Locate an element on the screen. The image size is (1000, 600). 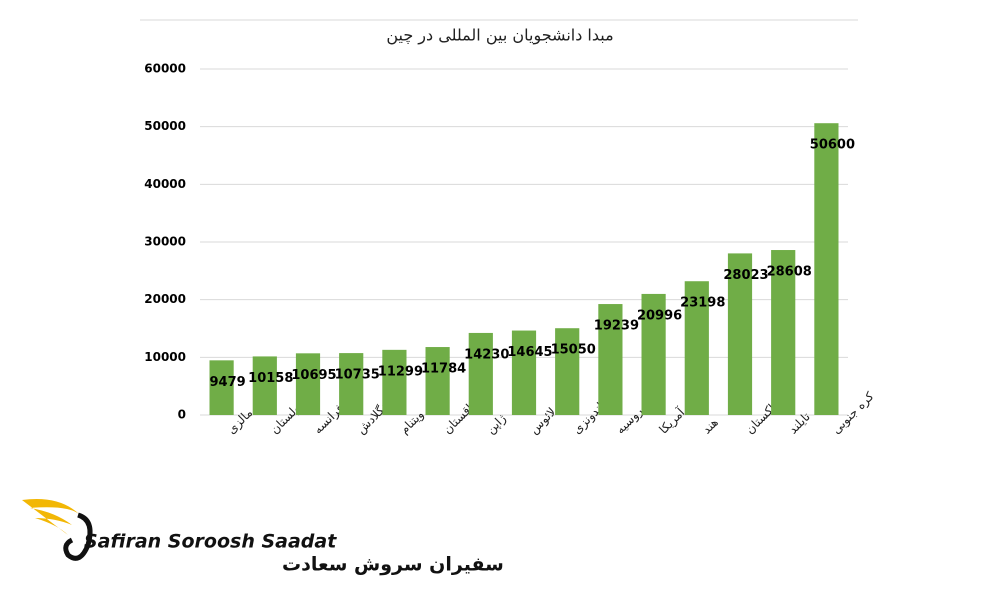
y-tick-label: 40000 is located at coordinates (165, 184).